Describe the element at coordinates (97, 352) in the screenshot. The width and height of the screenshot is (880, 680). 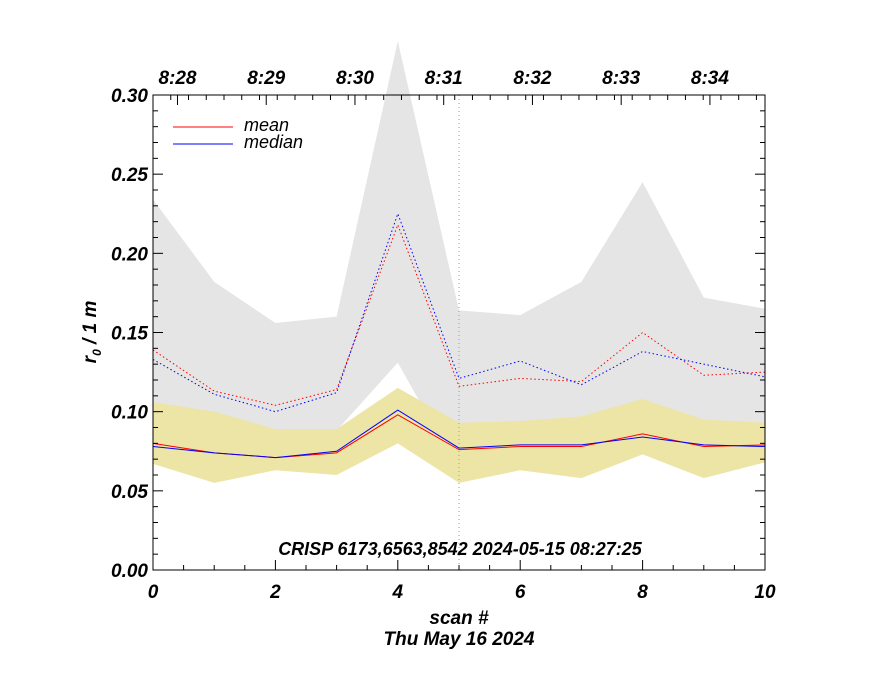
I see `y-axis-label-subscript: 0` at that location.